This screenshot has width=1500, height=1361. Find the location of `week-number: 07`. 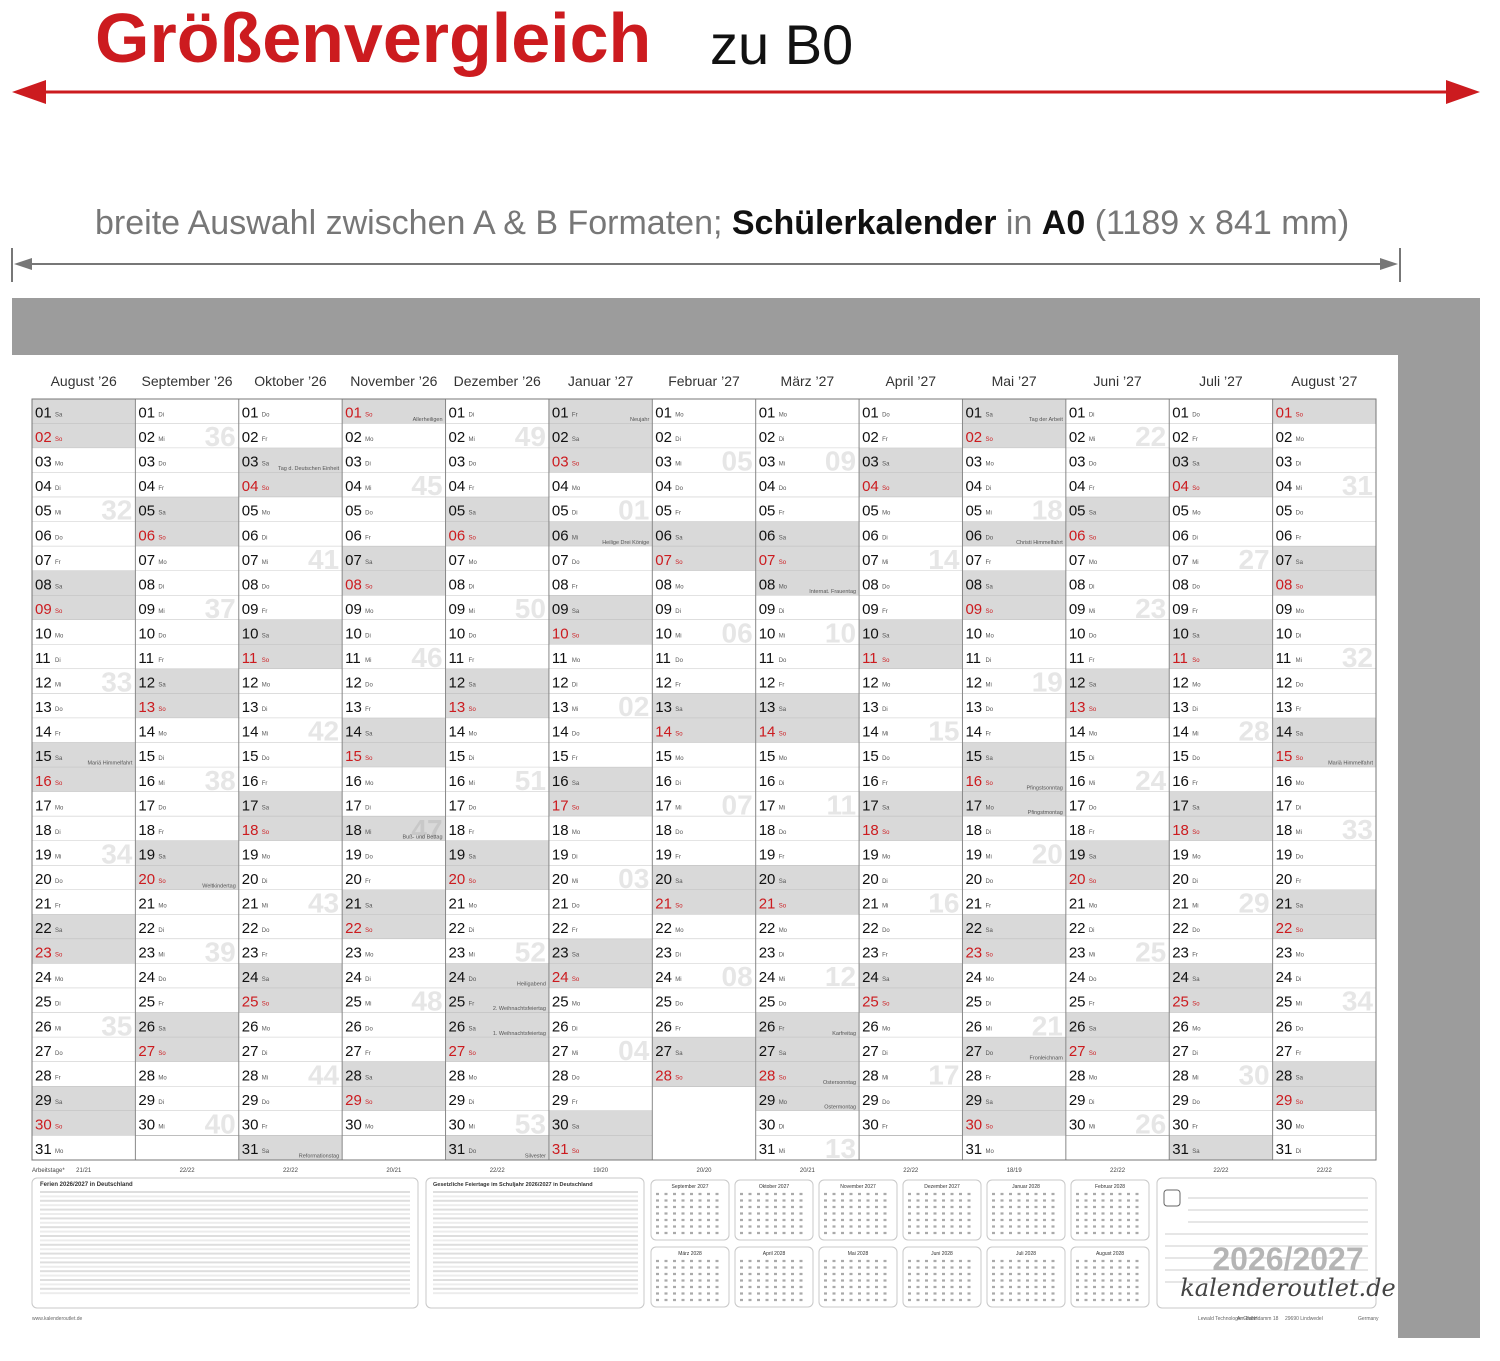

week-number: 07 is located at coordinates (737, 804).